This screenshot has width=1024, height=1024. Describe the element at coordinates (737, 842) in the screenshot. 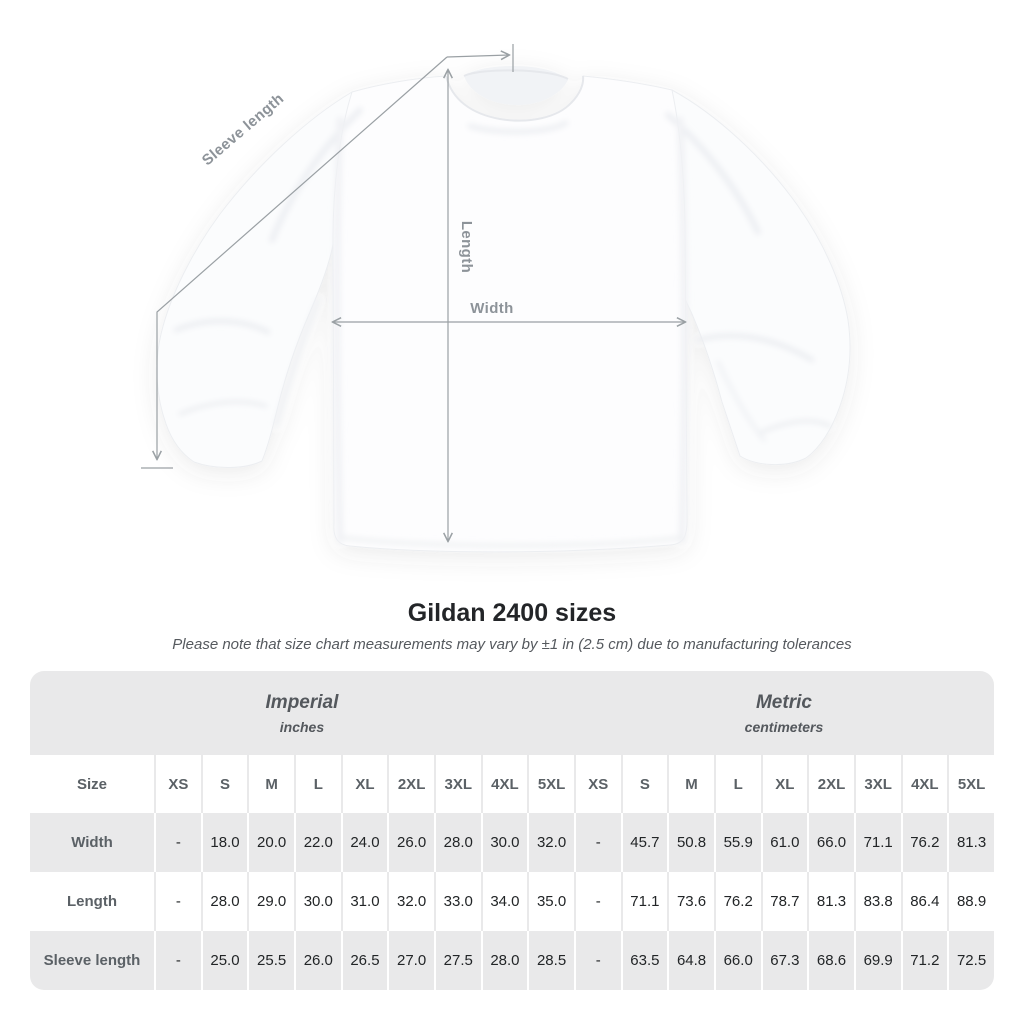

I see `value-cell: 55.9` at that location.